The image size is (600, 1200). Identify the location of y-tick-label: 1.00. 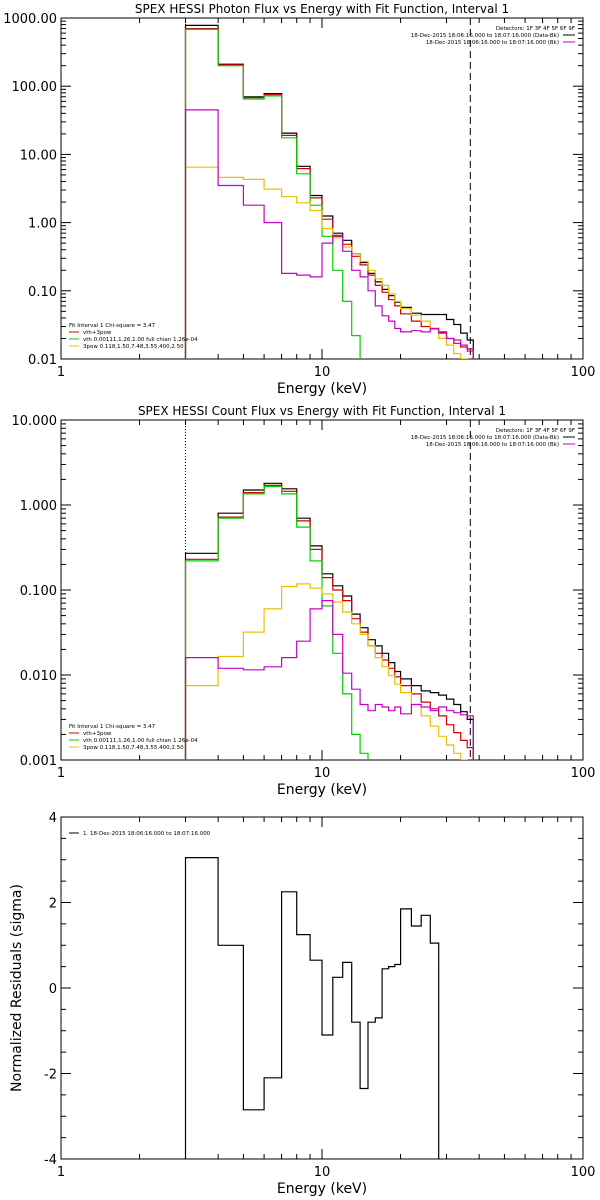
(42, 224).